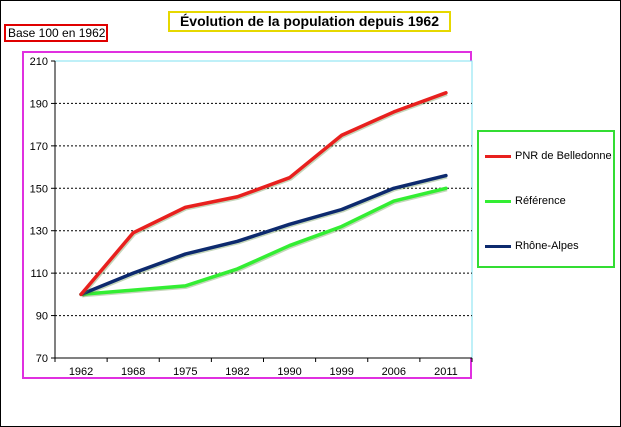  What do you see at coordinates (540, 201) in the screenshot?
I see `legend-label-reference: Référence` at bounding box center [540, 201].